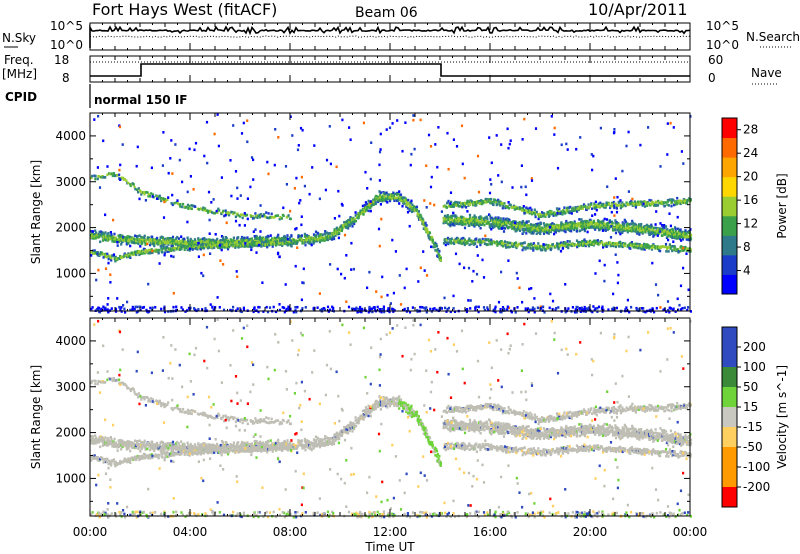  What do you see at coordinates (715, 60) in the screenshot?
I see `nave-tick-60: 60` at bounding box center [715, 60].